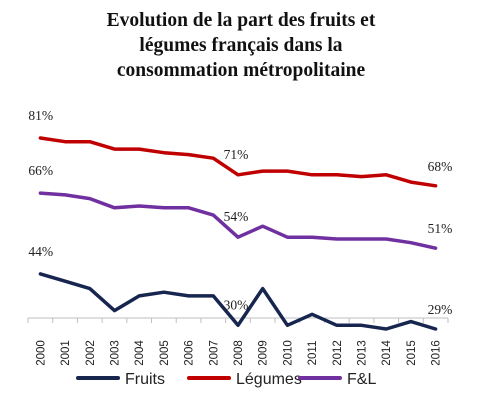  Describe the element at coordinates (440, 309) in the screenshot. I see `data-label: 29%` at that location.